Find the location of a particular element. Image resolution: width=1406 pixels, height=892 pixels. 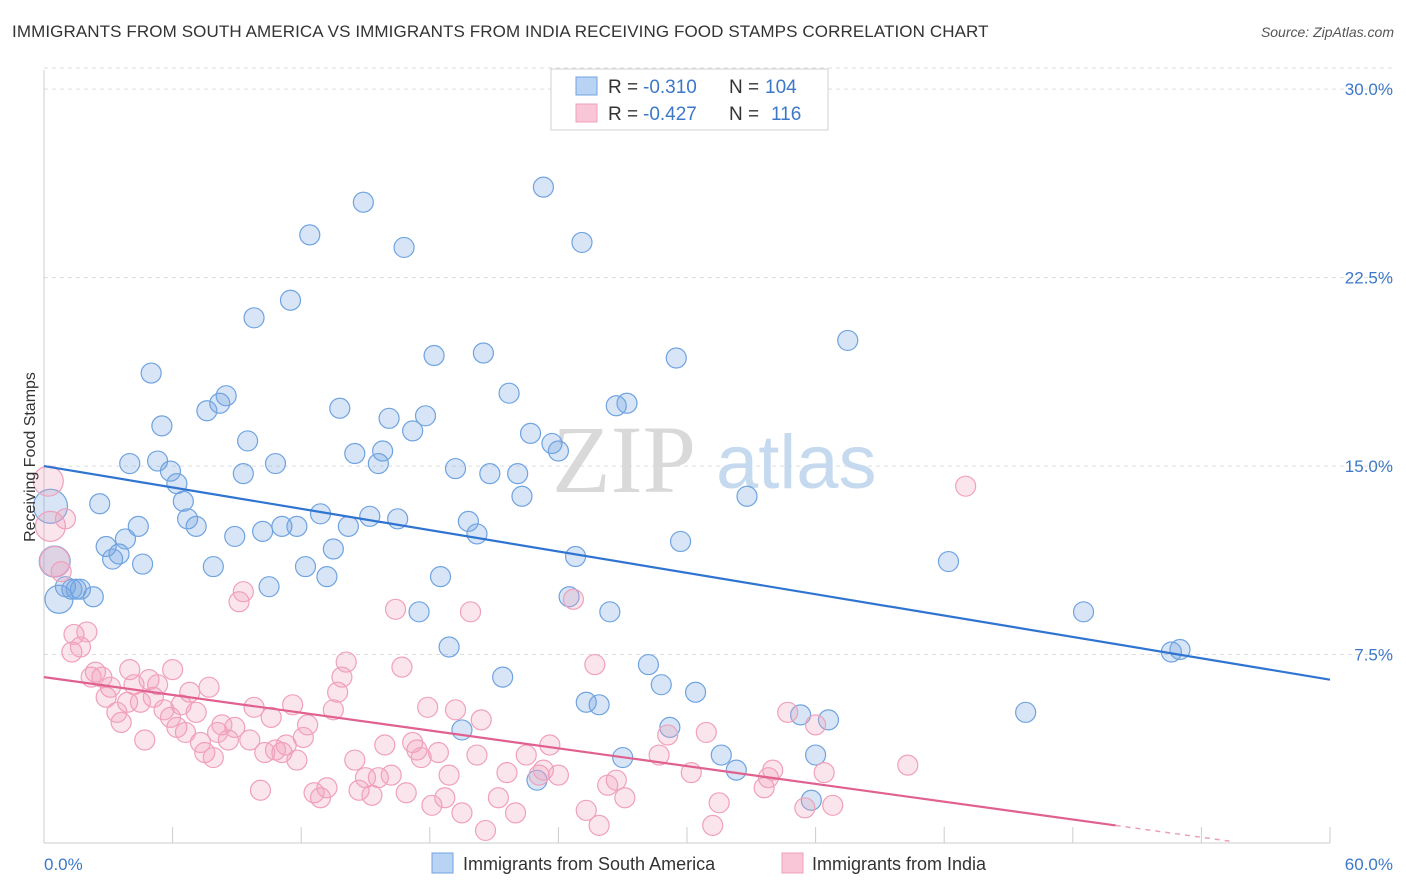

trend-line-india is located at coordinates (579, 751).